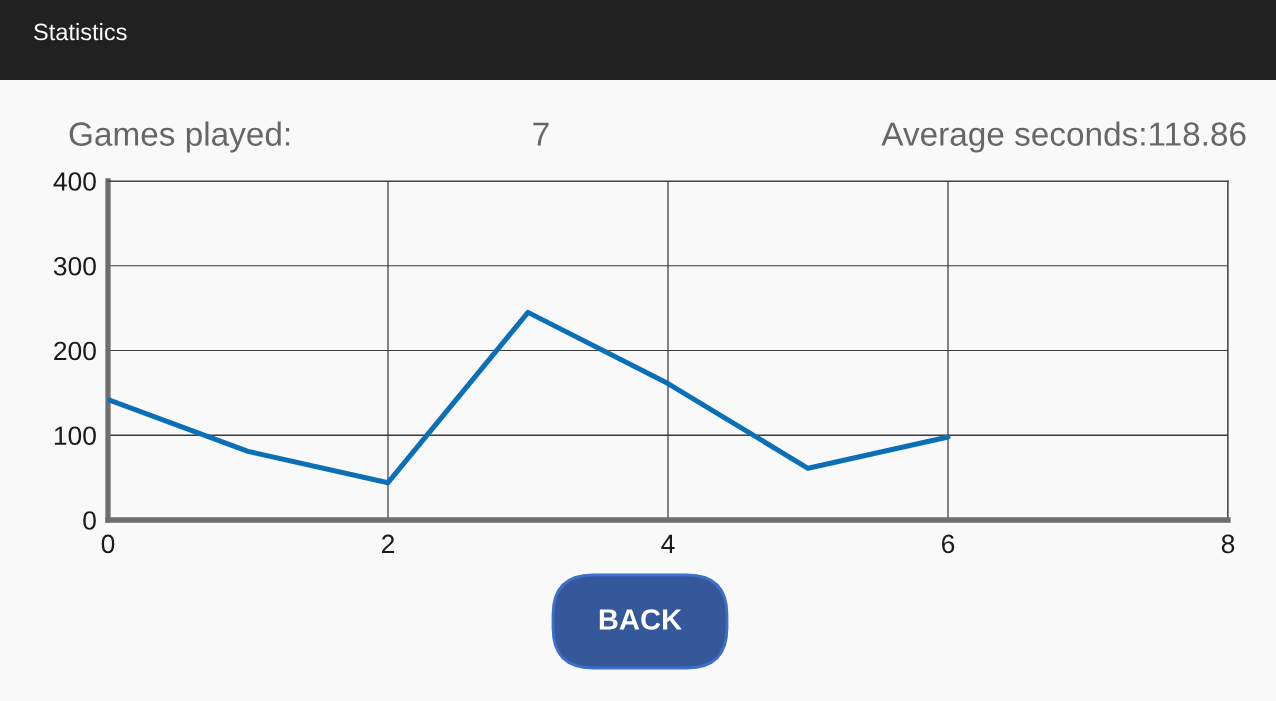 The width and height of the screenshot is (1276, 701). I want to click on x-tick-label: 2, so click(388, 544).